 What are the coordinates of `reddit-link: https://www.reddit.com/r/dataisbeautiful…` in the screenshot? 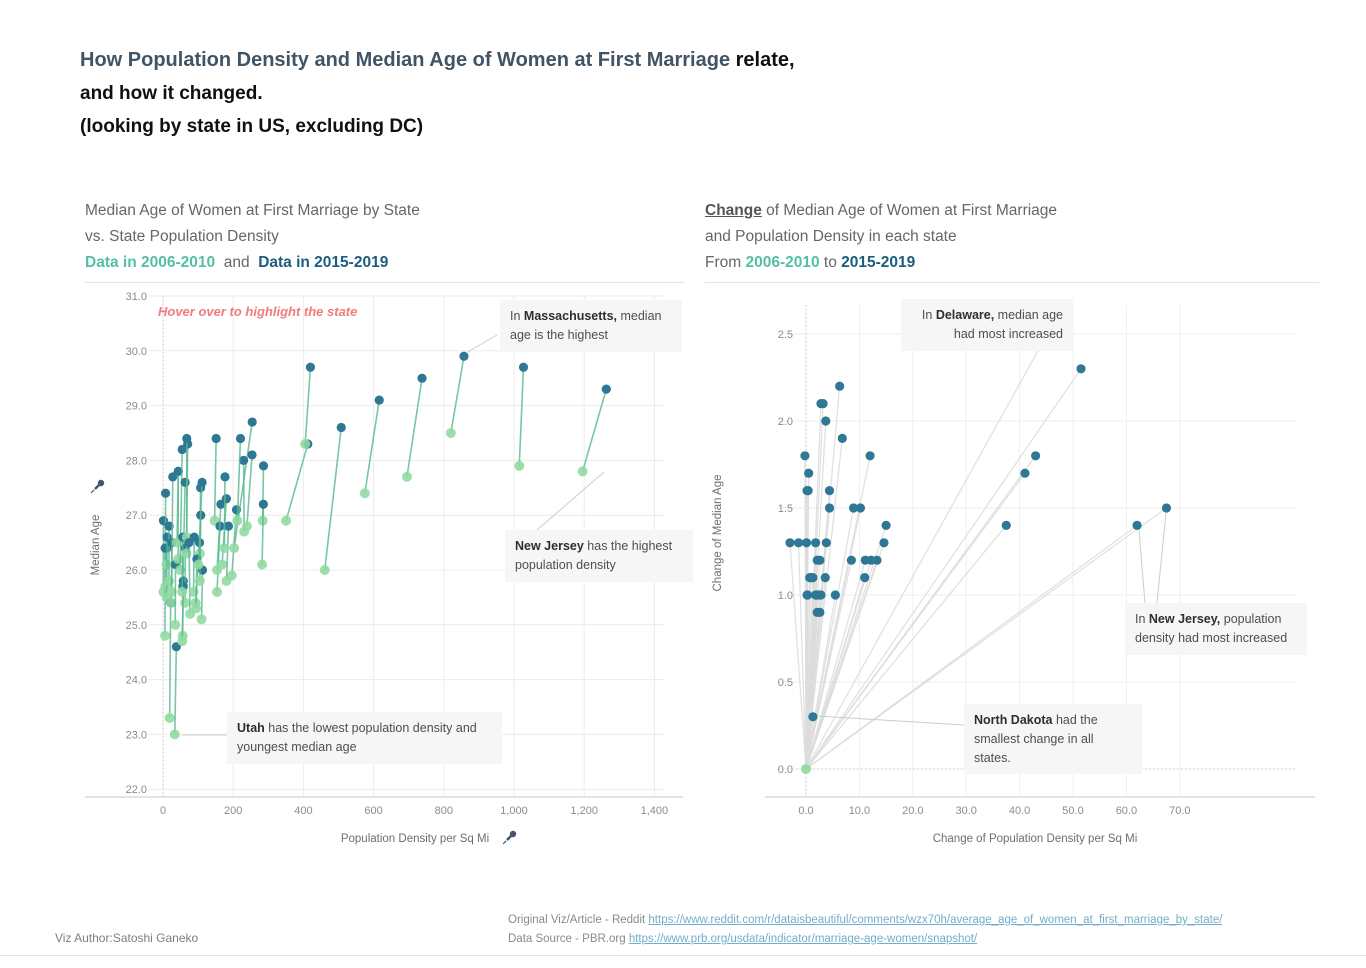 It's located at (935, 920).